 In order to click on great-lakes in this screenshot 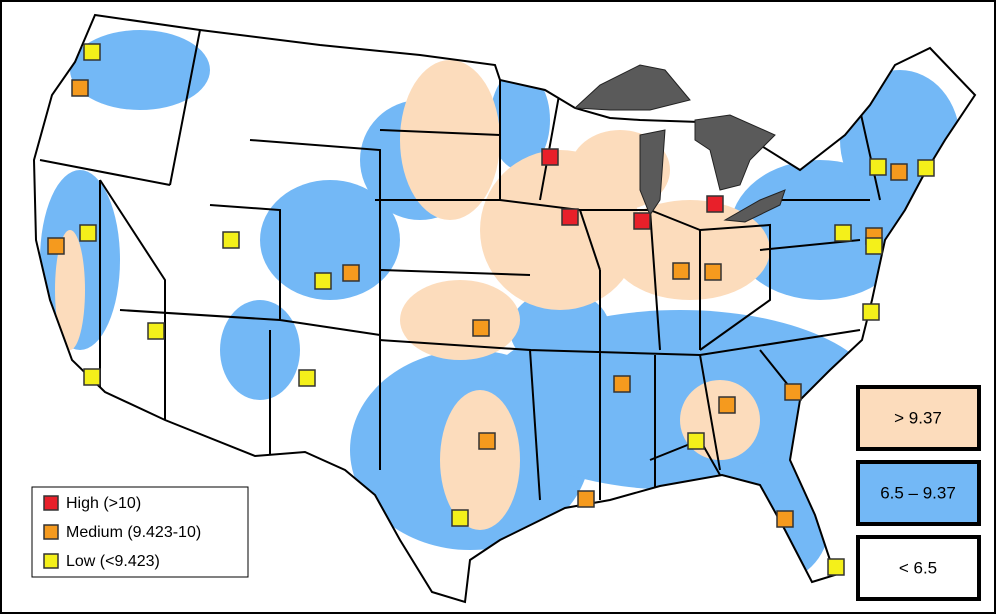, I will do `click(679, 143)`.